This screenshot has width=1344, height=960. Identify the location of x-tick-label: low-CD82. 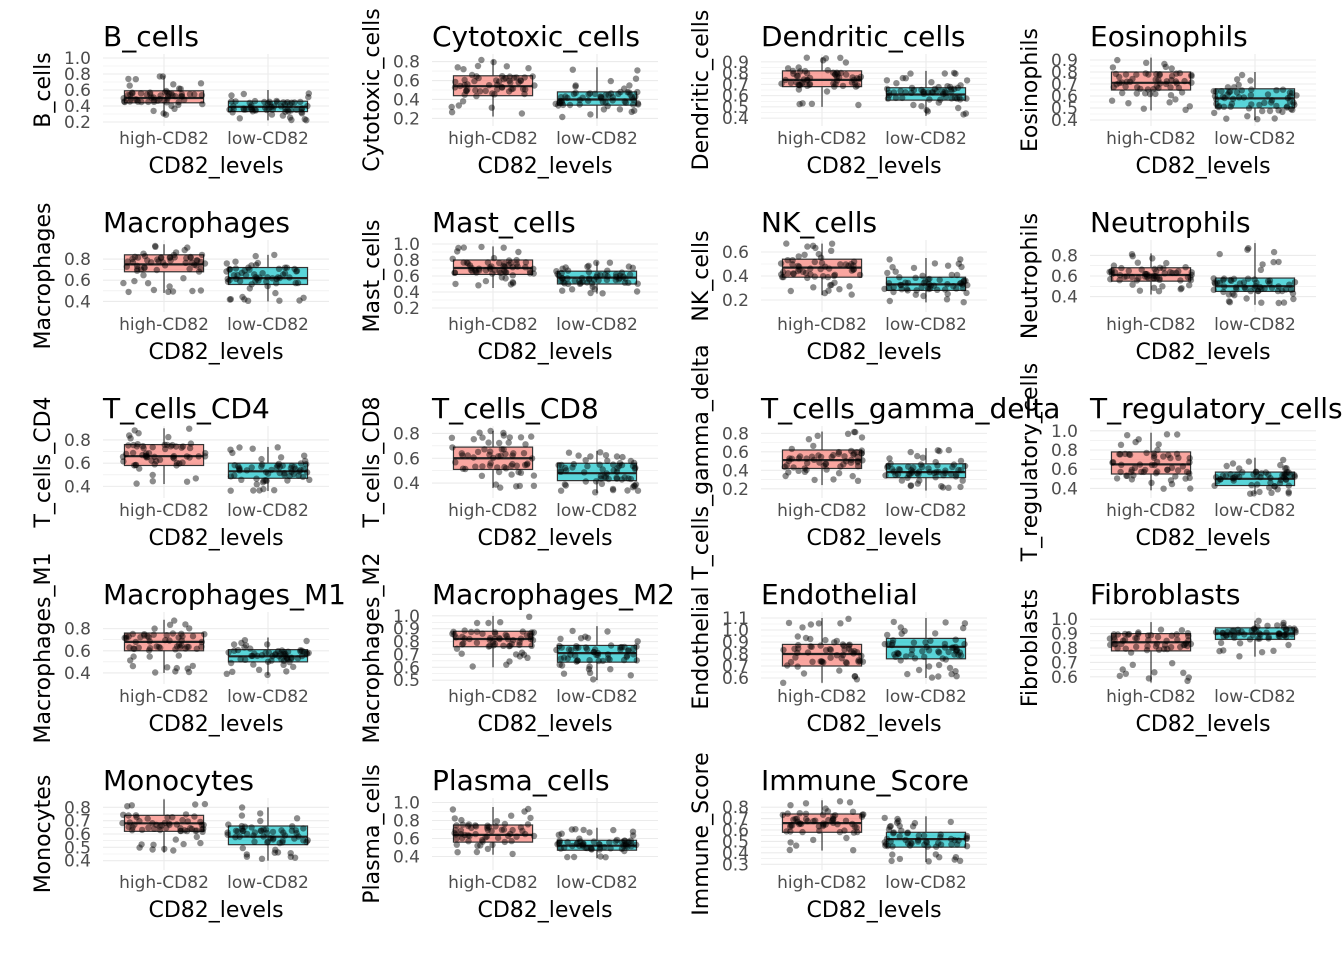
(597, 139).